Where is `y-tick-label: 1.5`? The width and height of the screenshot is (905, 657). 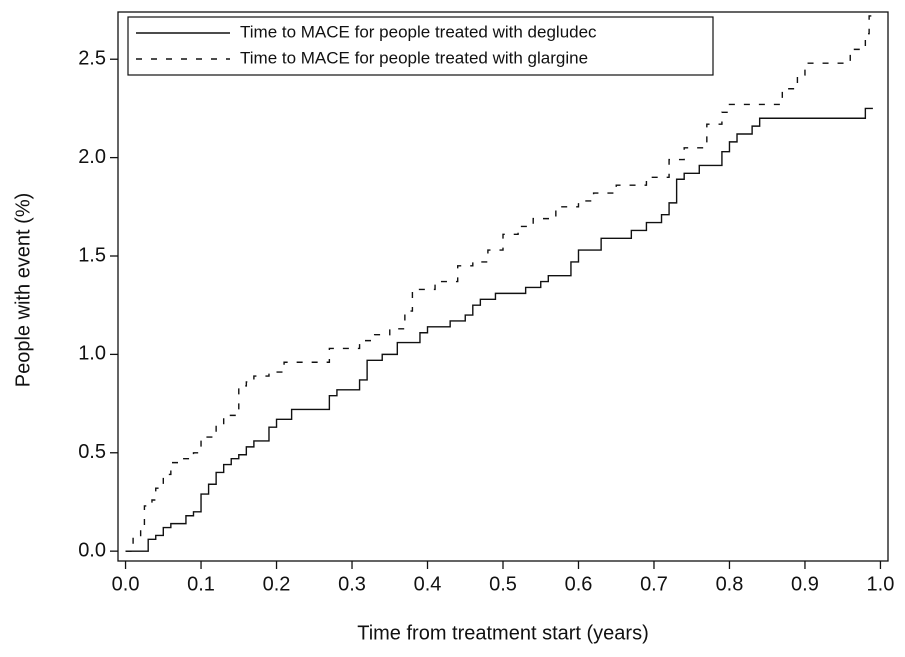
y-tick-label: 1.5 is located at coordinates (92, 255).